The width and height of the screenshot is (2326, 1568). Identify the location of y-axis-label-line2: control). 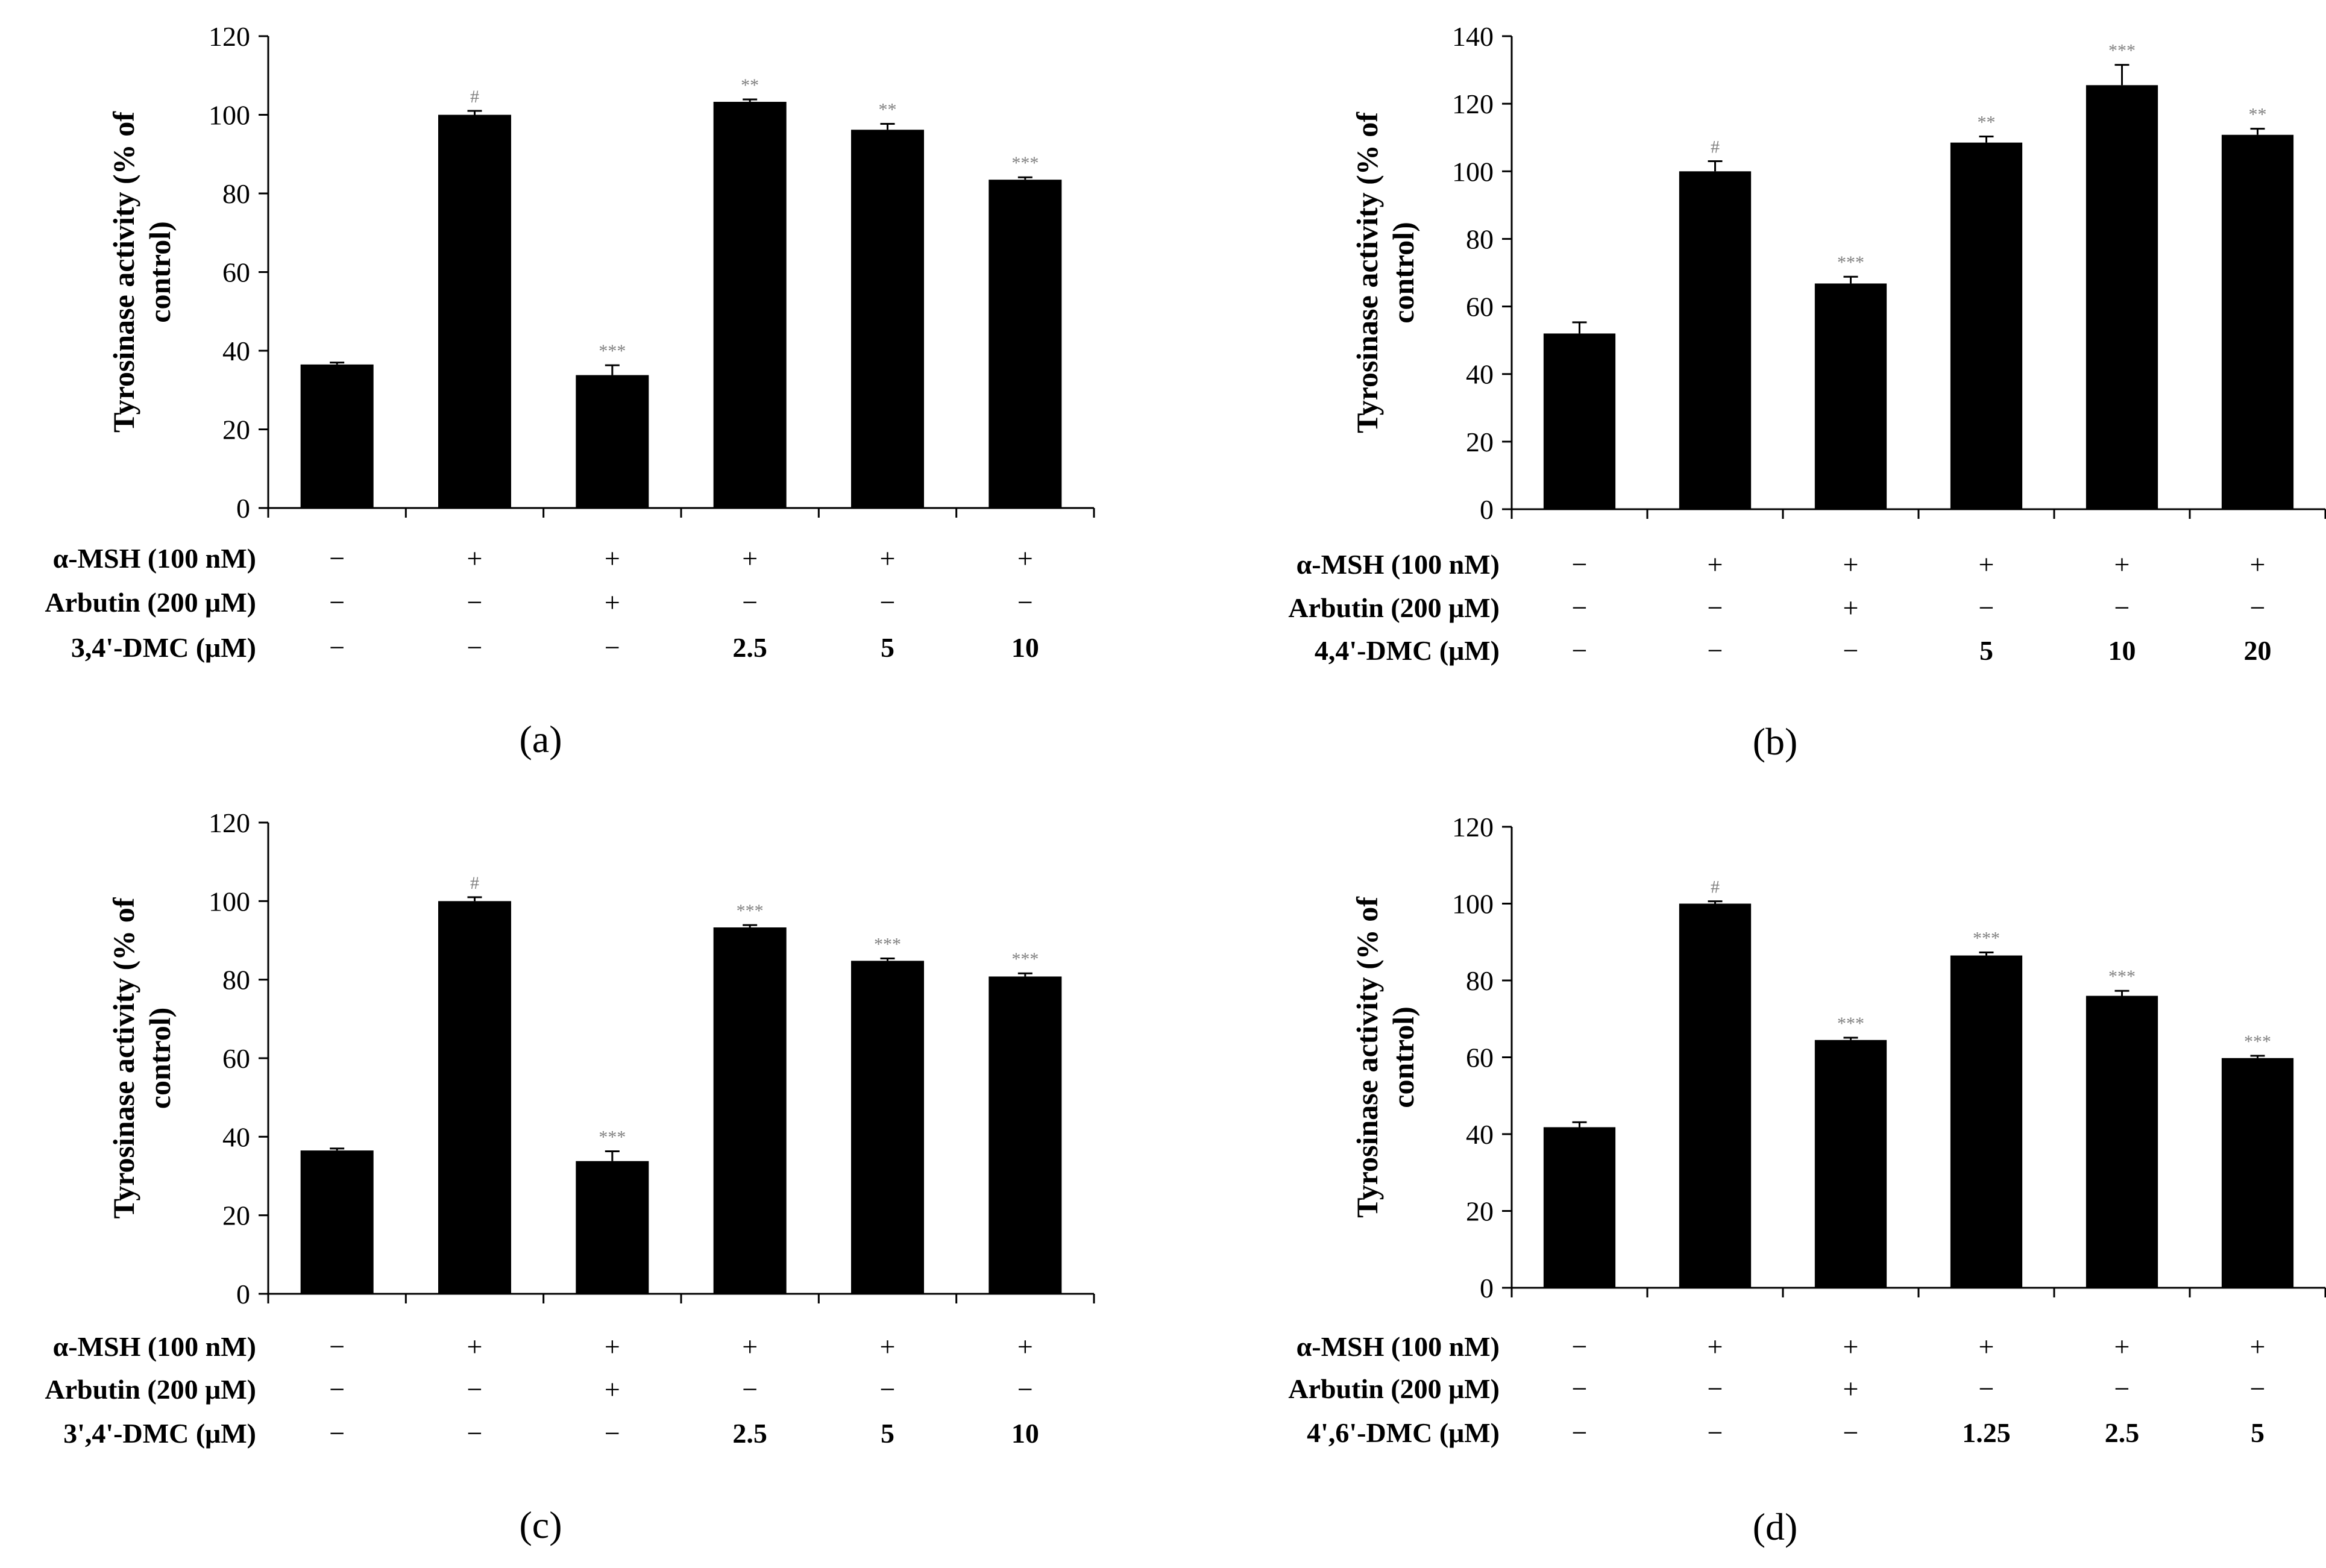
(1403, 1057).